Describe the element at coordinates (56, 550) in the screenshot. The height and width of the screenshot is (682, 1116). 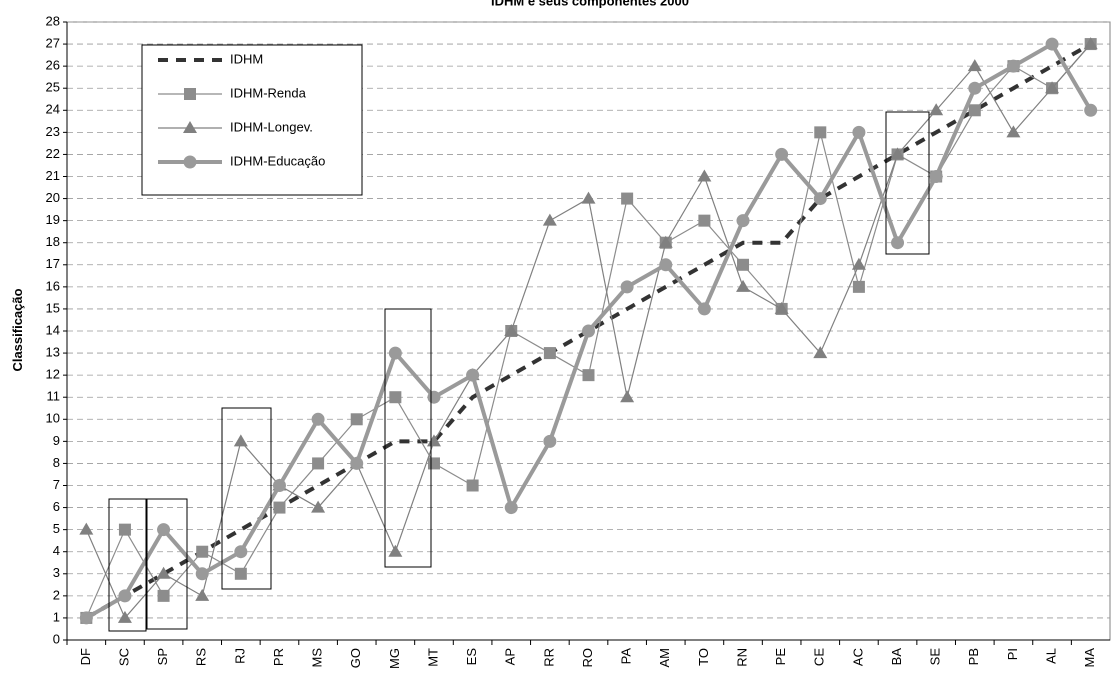
I see `y-tick-label: 4` at that location.